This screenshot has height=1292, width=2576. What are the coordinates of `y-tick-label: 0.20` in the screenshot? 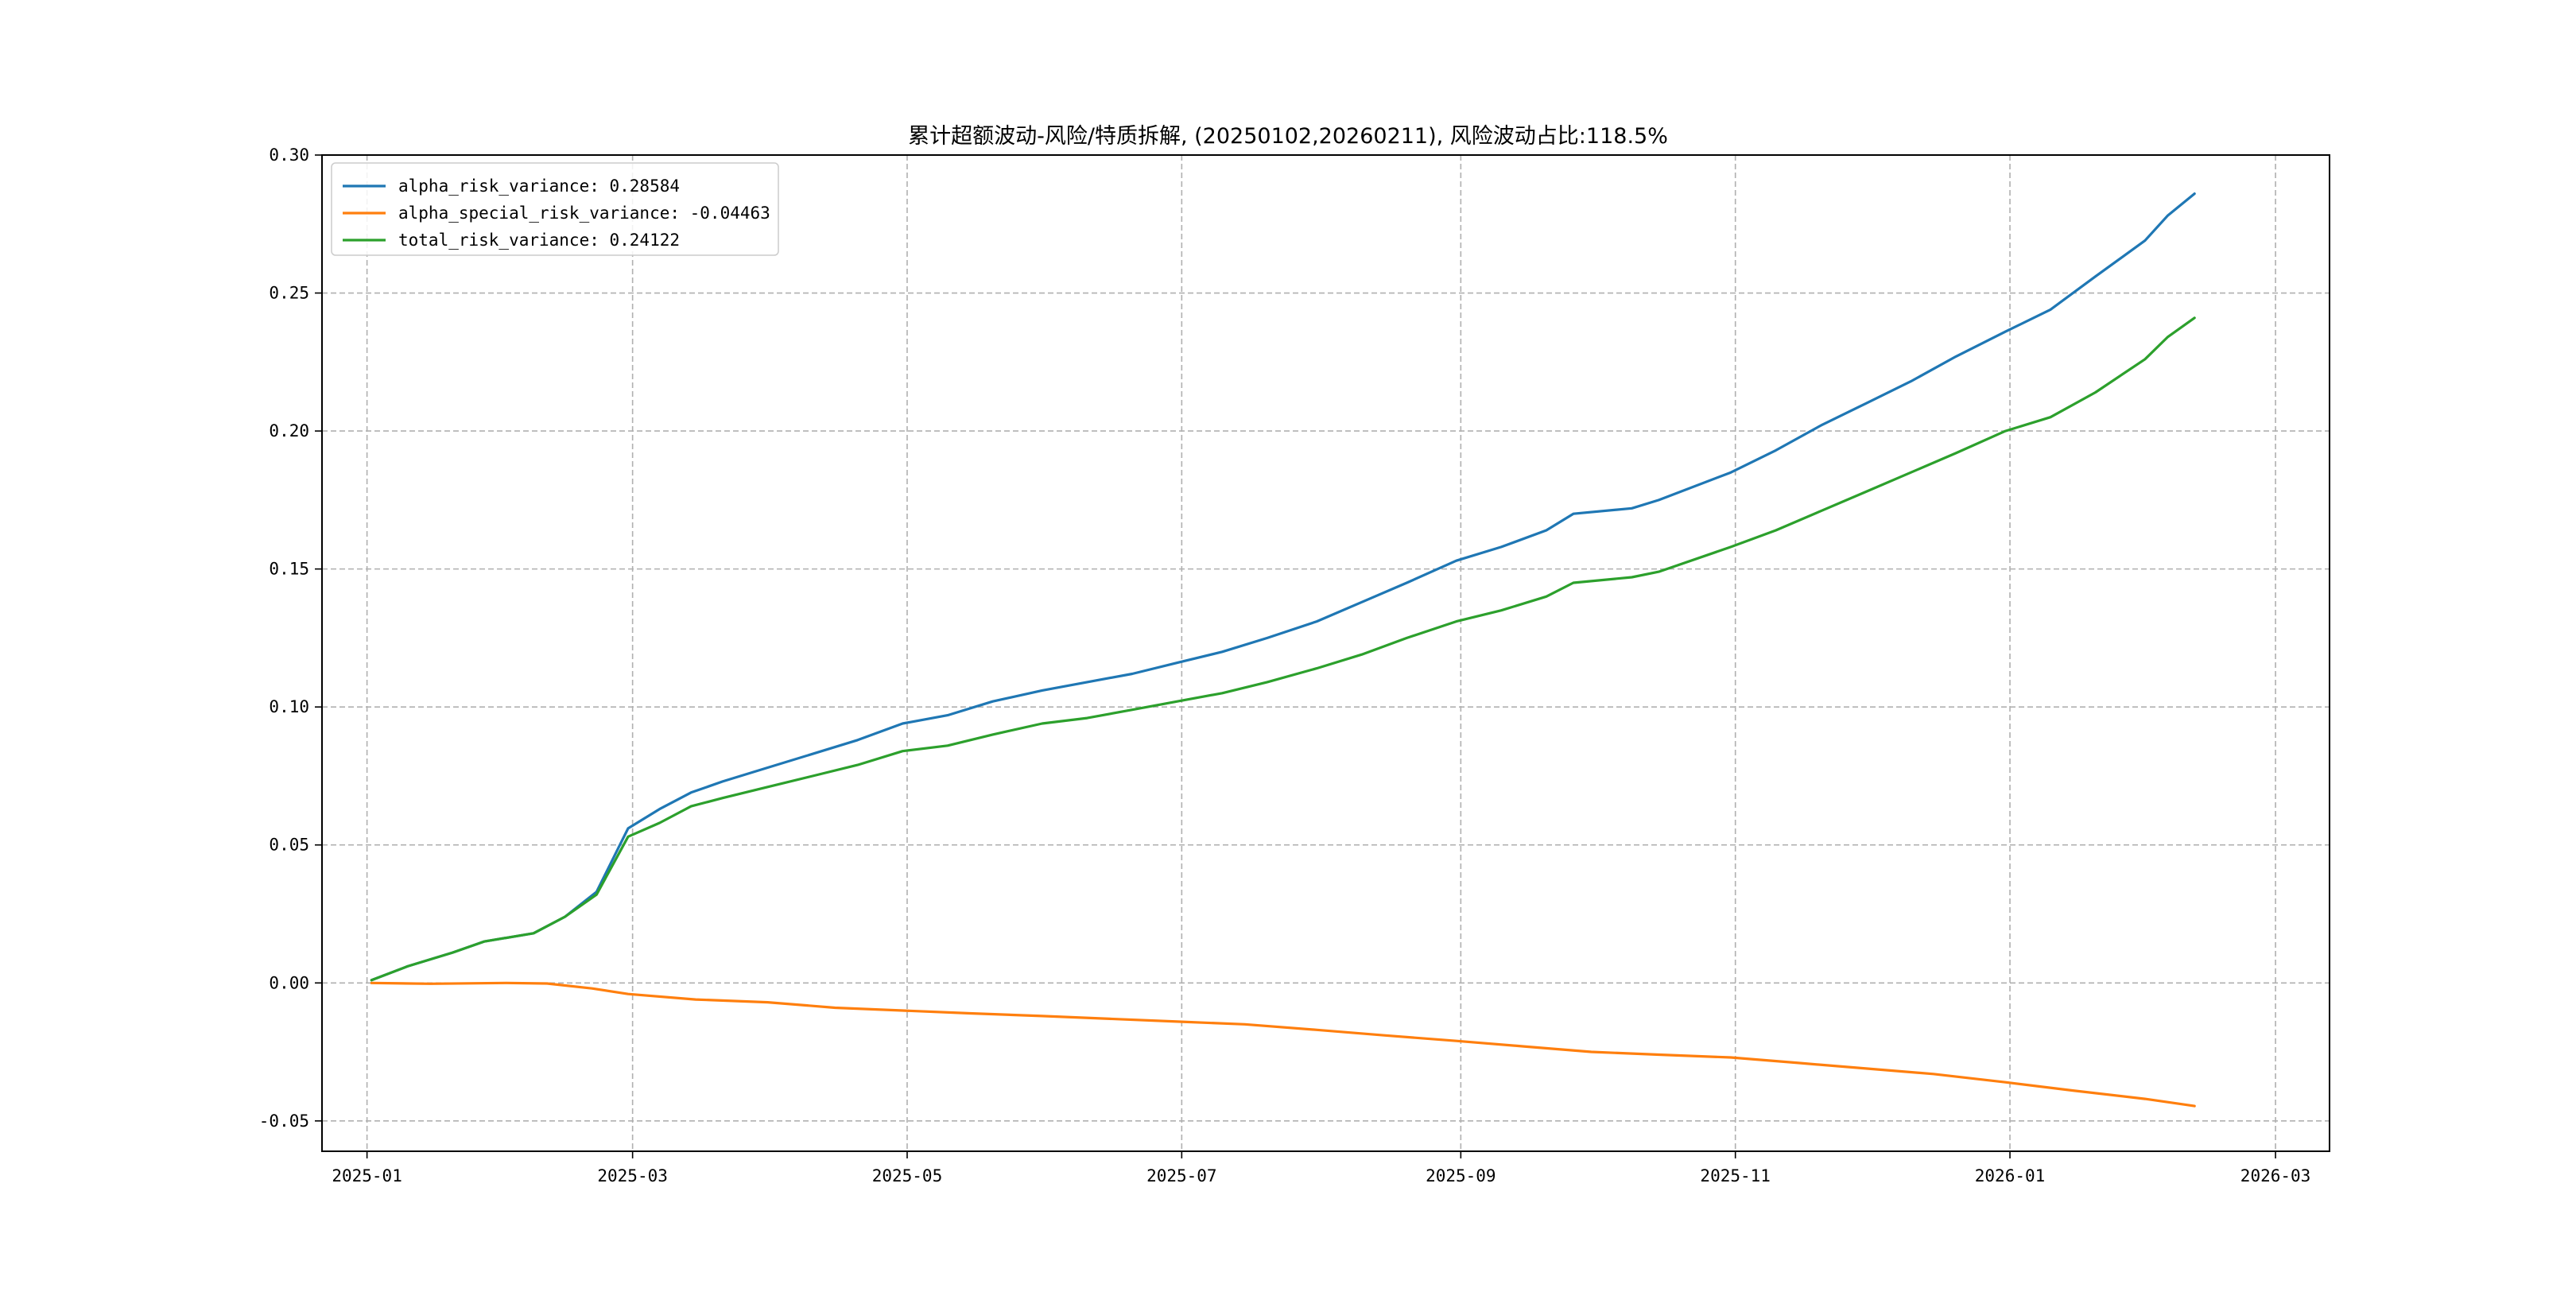 It's located at (289, 431).